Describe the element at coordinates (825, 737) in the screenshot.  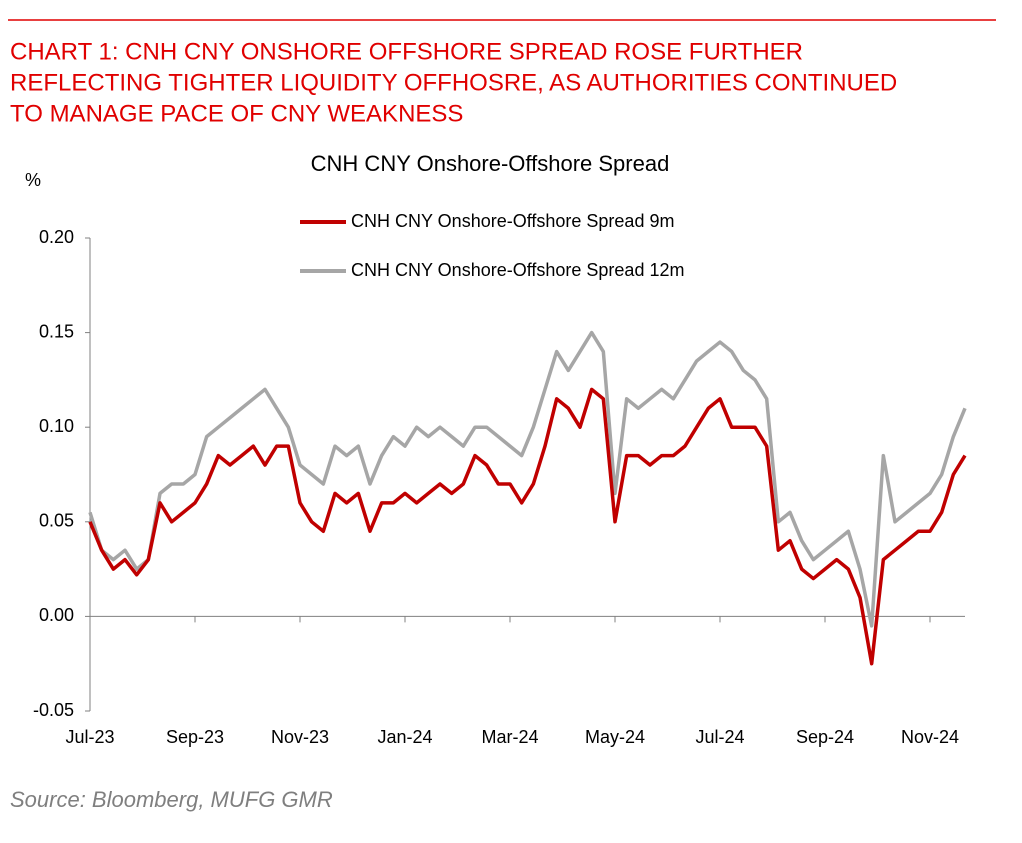
I see `x-tick-label: Sep-24` at that location.